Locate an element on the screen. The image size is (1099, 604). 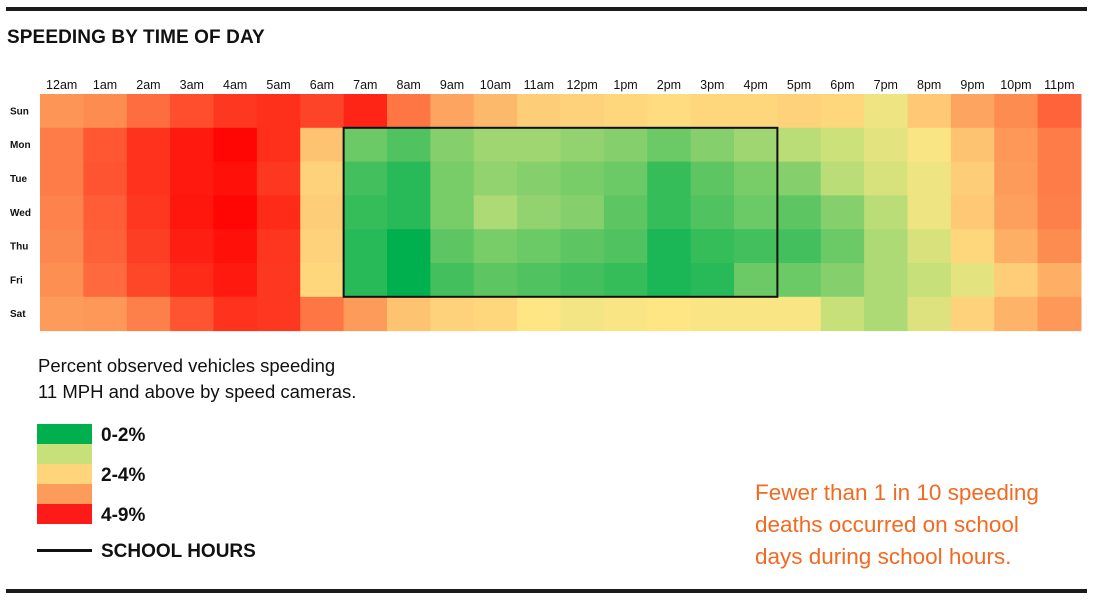
day-label: Fri is located at coordinates (16, 280).